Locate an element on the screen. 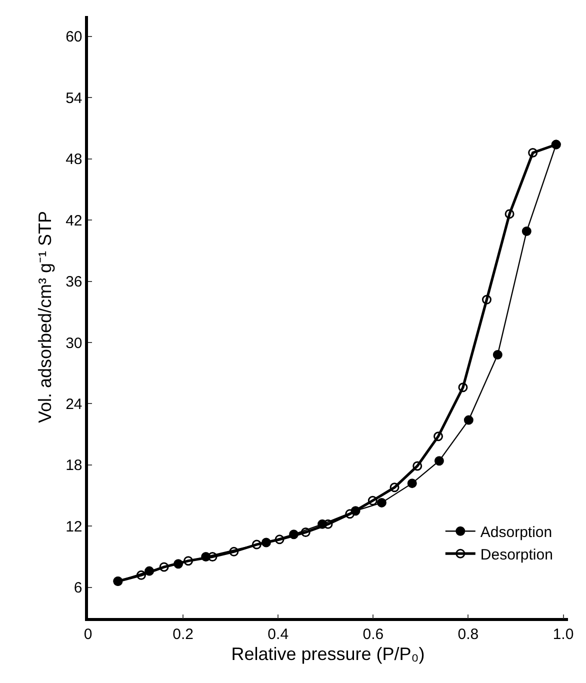 The image size is (586, 683). x-tick-label: 0 is located at coordinates (88, 634).